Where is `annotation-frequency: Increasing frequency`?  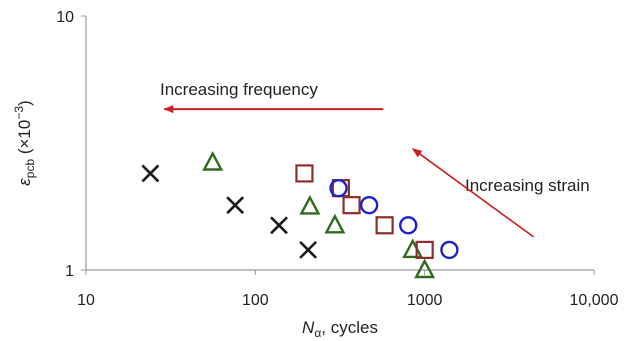 annotation-frequency: Increasing frequency is located at coordinates (272, 97).